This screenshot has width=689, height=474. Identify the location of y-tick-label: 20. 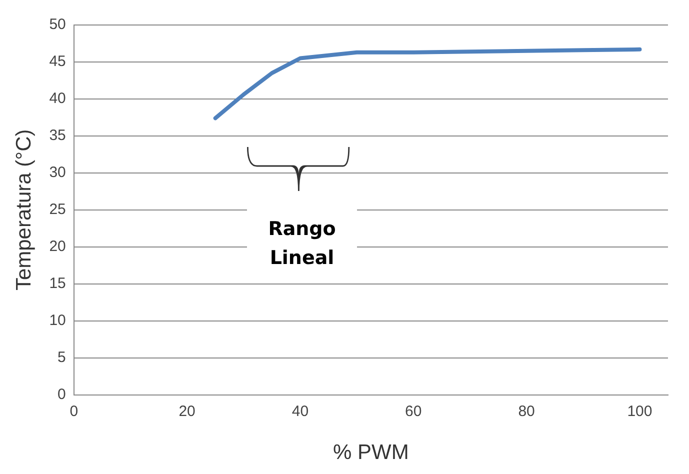
(57, 247).